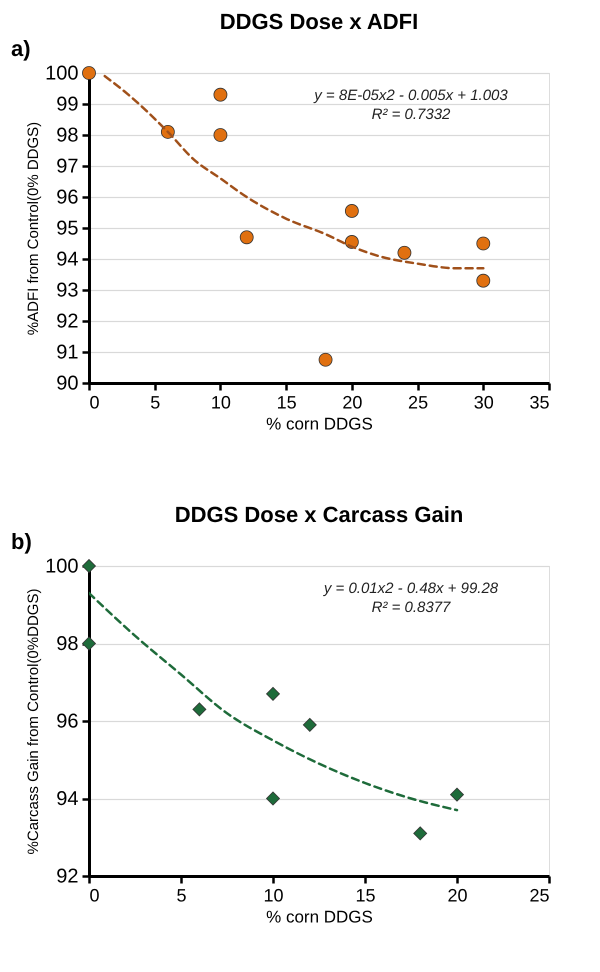 This screenshot has height=972, width=600. What do you see at coordinates (412, 114) in the screenshot?
I see `annotation: R² = 0.7332` at bounding box center [412, 114].